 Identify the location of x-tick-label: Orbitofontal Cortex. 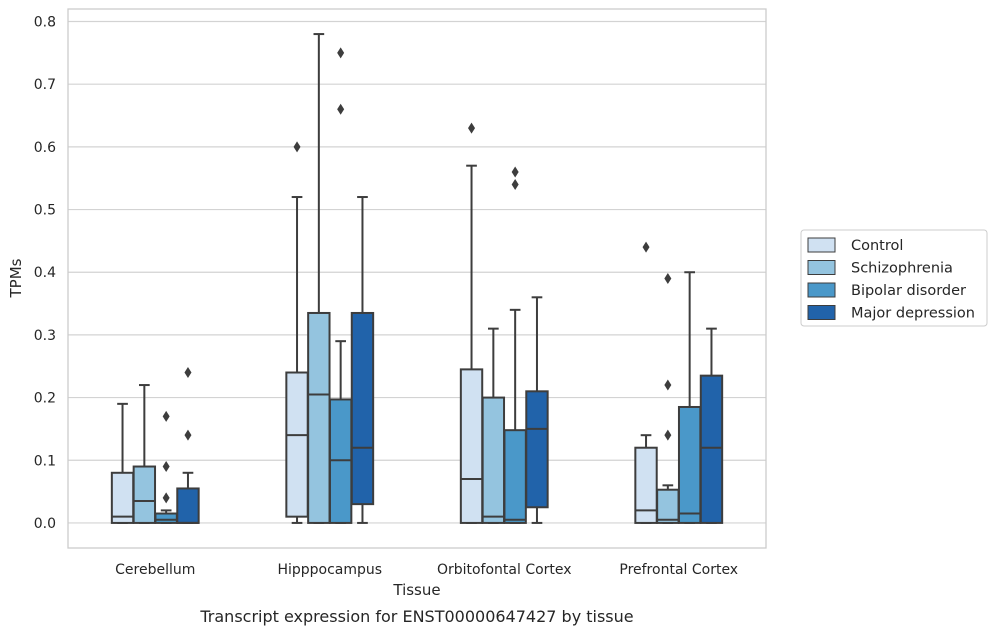
(504, 570).